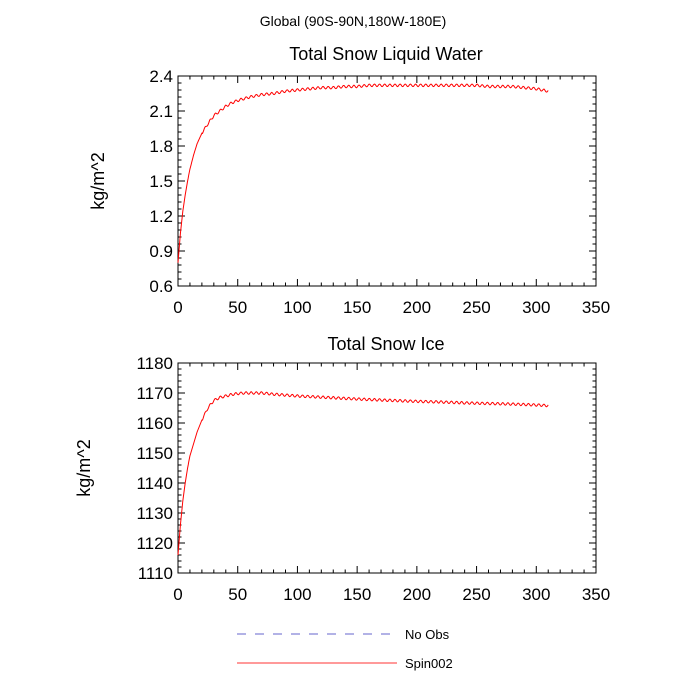  What do you see at coordinates (154, 393) in the screenshot?
I see `y-tick-label: 1170` at bounding box center [154, 393].